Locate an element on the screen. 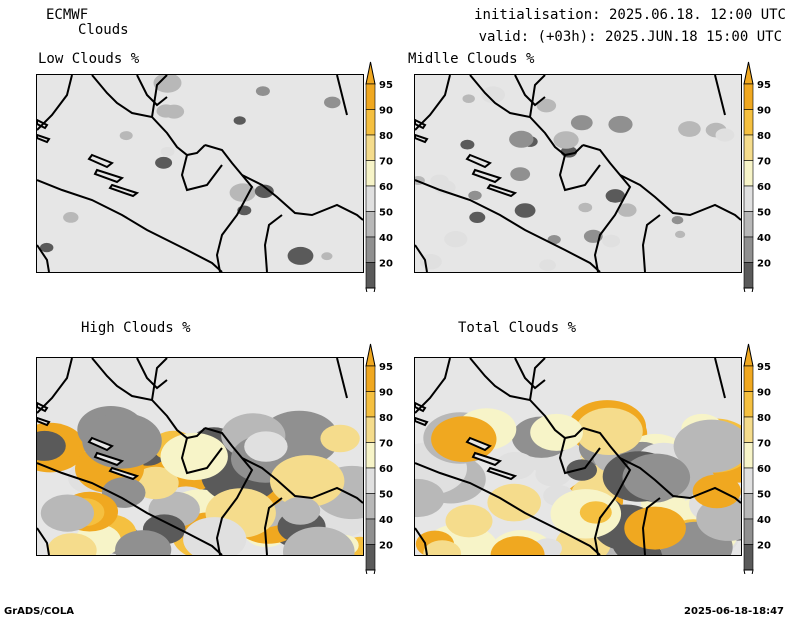 This screenshot has height=620, width=800. map-high-clouds is located at coordinates (200, 456).